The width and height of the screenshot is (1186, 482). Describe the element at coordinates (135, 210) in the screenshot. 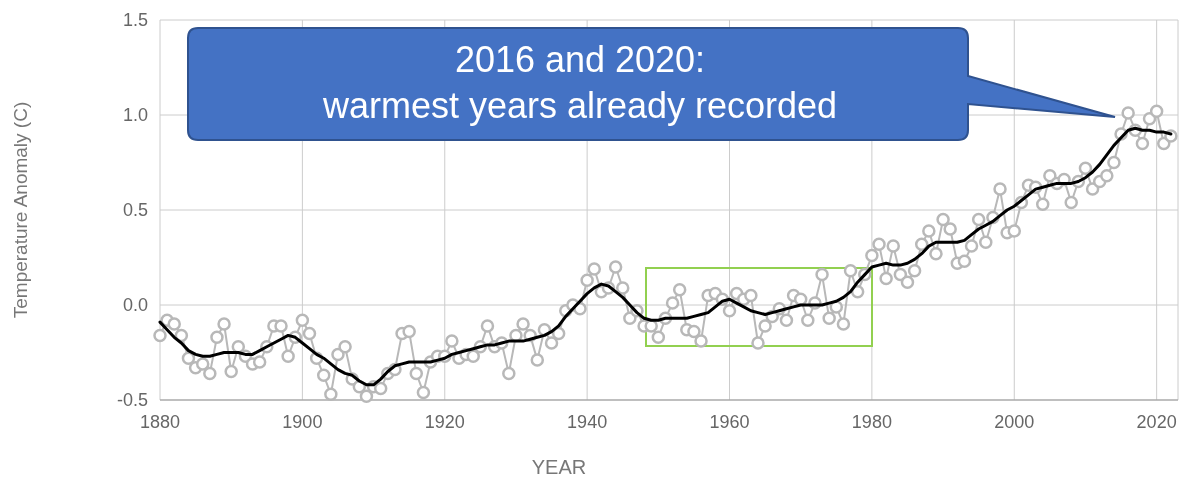

I see `y-tick-label: 0.5` at that location.